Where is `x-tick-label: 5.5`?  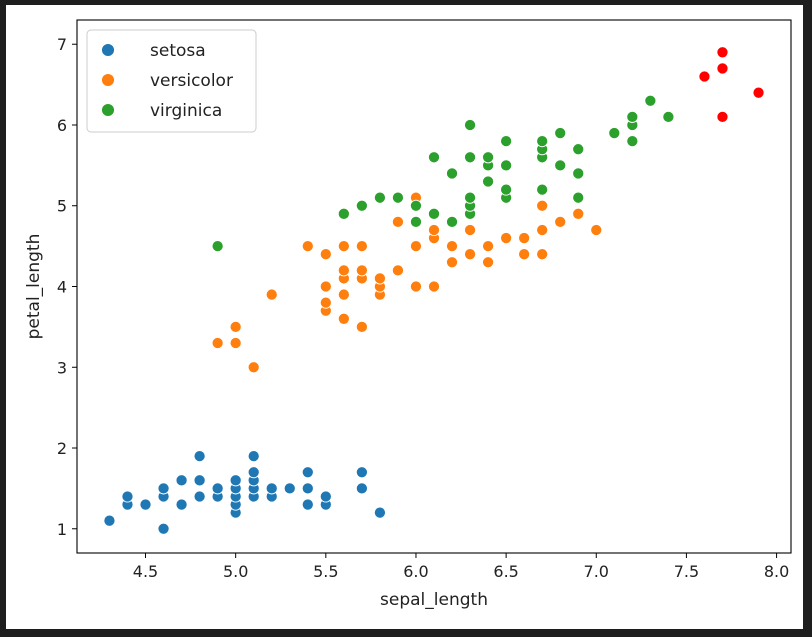 x-tick-label: 5.5 is located at coordinates (325, 571).